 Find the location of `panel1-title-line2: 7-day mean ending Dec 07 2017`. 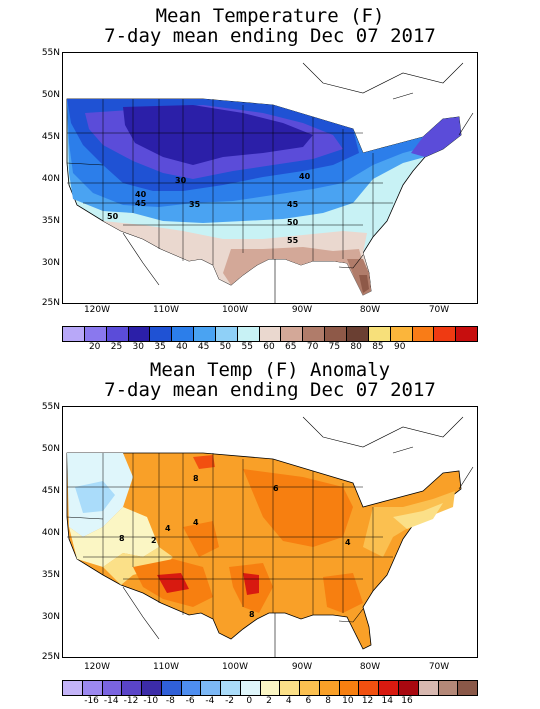

panel1-title-line2: 7-day mean ending Dec 07 2017 is located at coordinates (270, 36).